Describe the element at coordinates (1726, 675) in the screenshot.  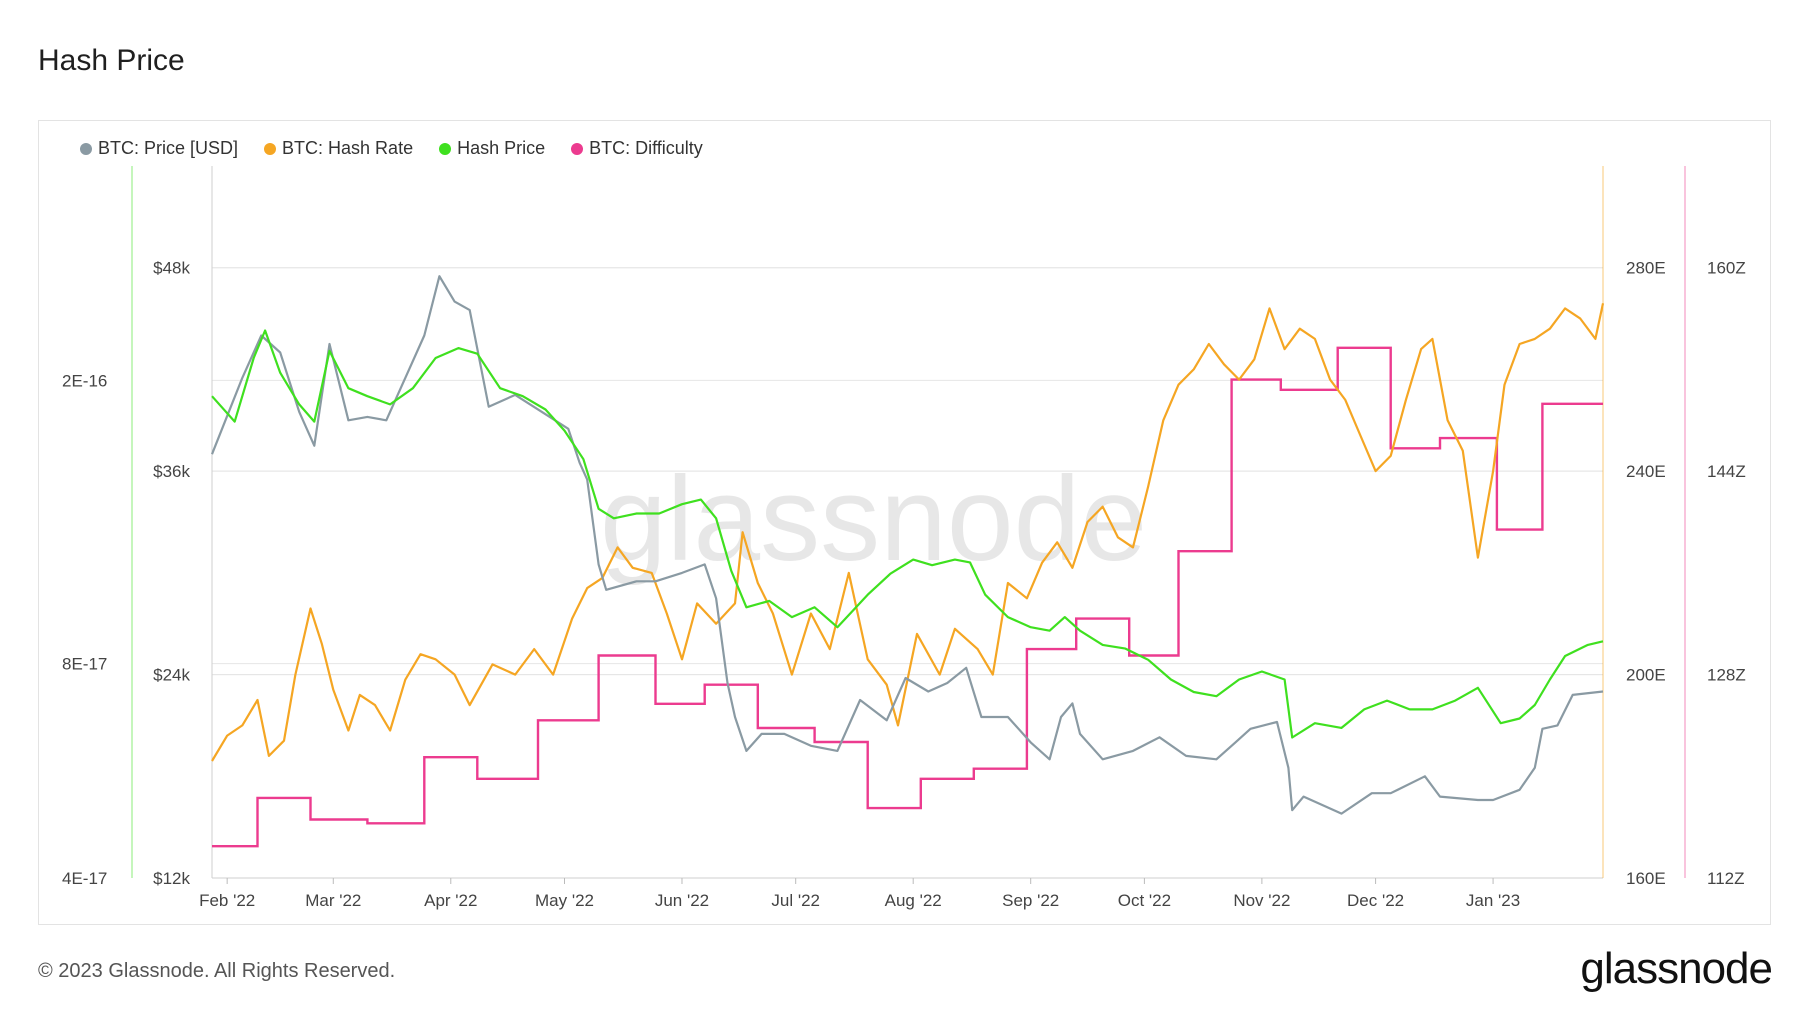
I see `difficulty-tick-label: 128Z` at that location.